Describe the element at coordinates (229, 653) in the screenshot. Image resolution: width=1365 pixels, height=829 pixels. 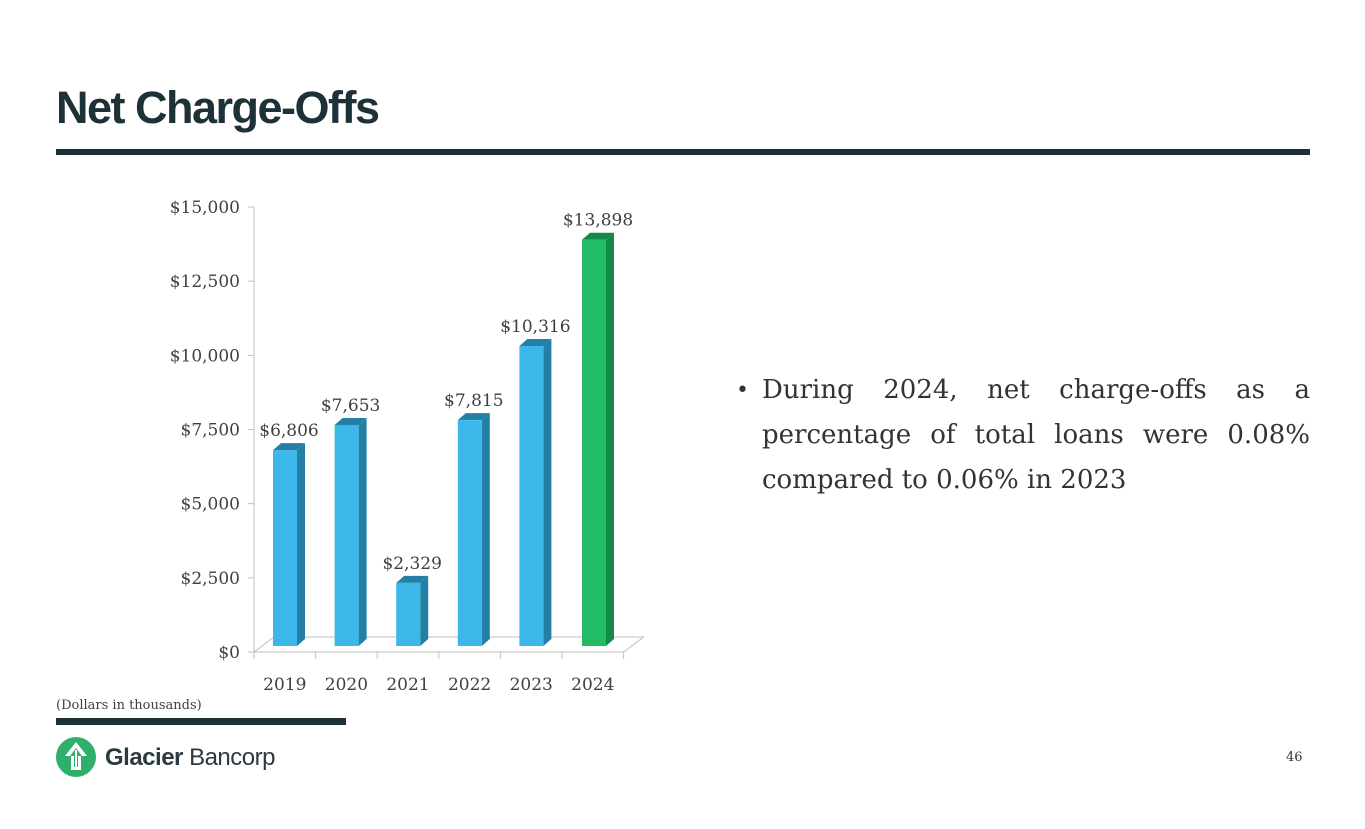
I see `y-tick-label: $0` at that location.